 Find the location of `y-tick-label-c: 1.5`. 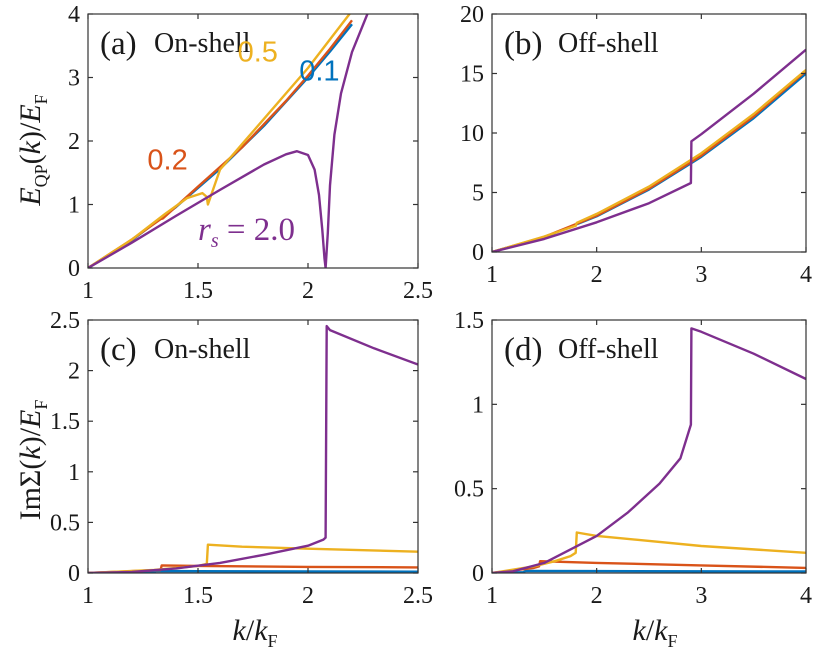

y-tick-label-c: 1.5 is located at coordinates (65, 422).